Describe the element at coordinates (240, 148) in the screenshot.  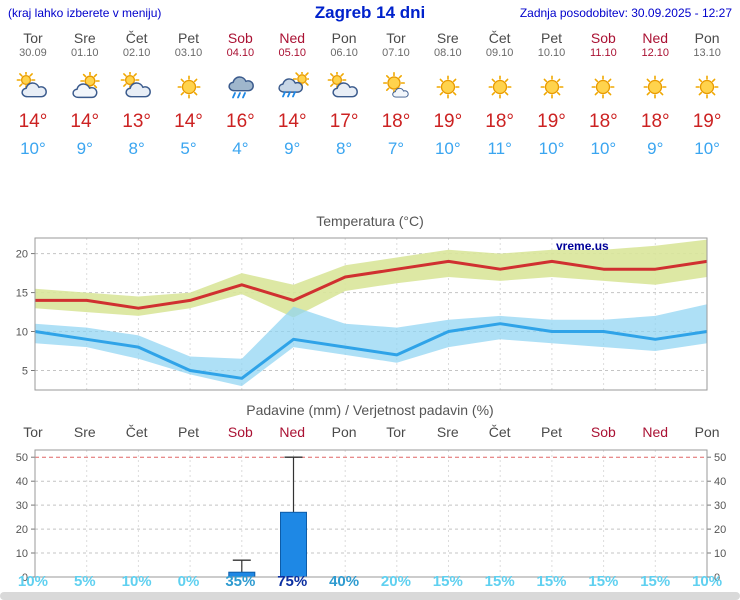
I see `min-temperature: 4°` at that location.